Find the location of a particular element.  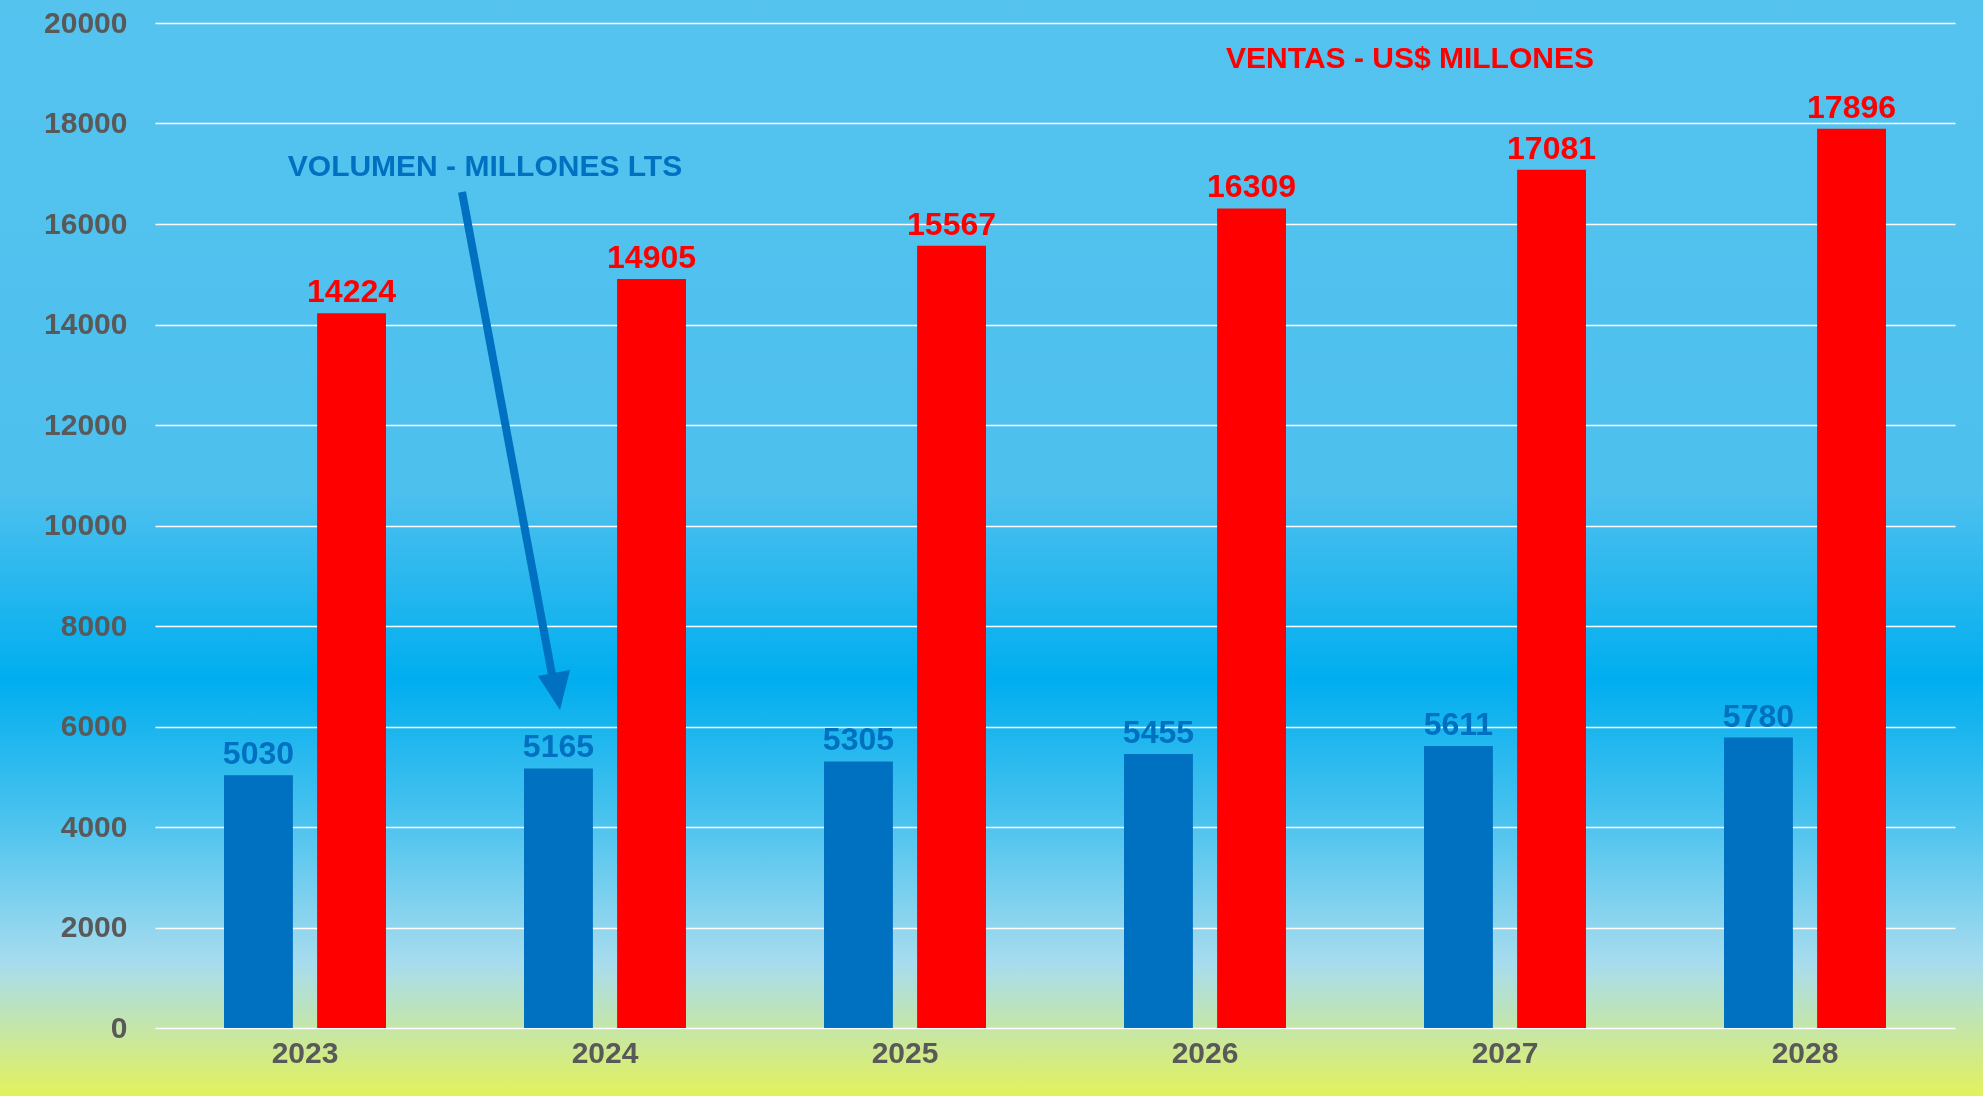

data-label: 5780 is located at coordinates (1758, 715).